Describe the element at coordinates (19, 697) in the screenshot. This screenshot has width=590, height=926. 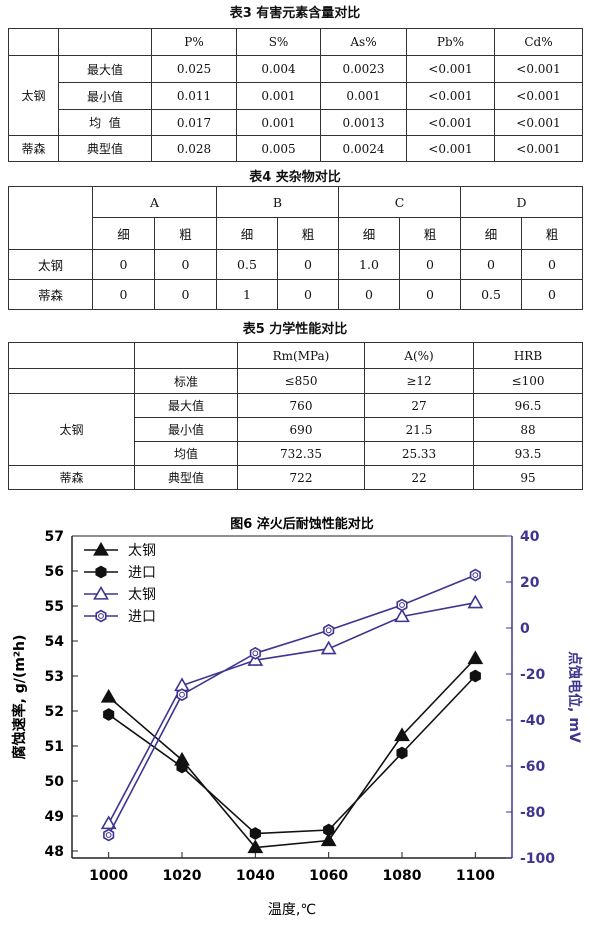
I see `y-axis-label: 腐蚀速率, g/(m²h)` at that location.